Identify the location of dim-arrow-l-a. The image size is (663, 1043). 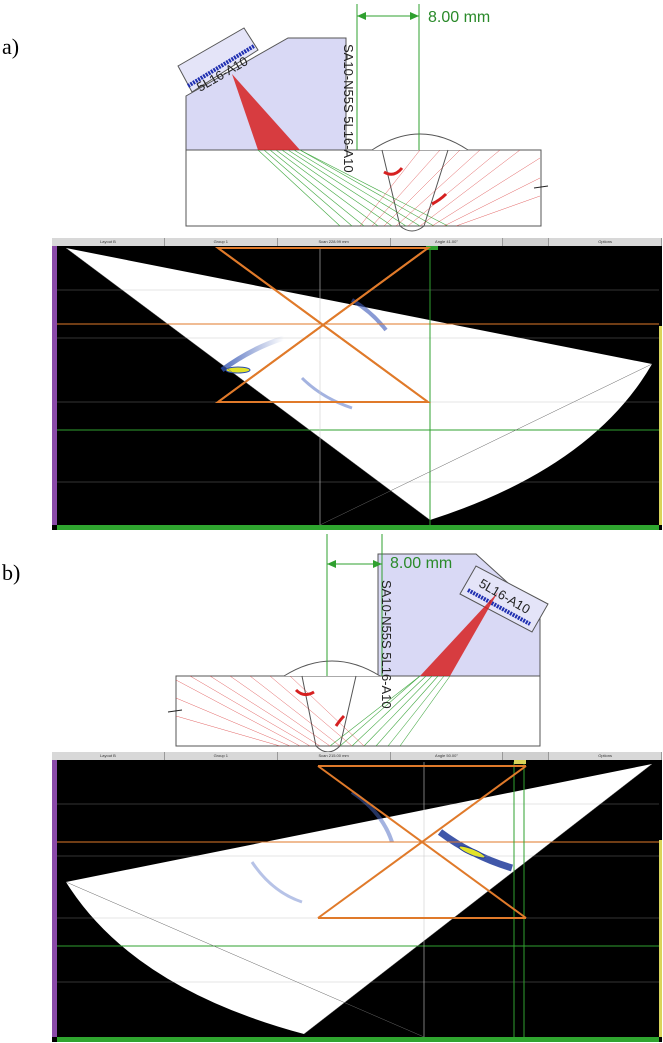
(361, 16).